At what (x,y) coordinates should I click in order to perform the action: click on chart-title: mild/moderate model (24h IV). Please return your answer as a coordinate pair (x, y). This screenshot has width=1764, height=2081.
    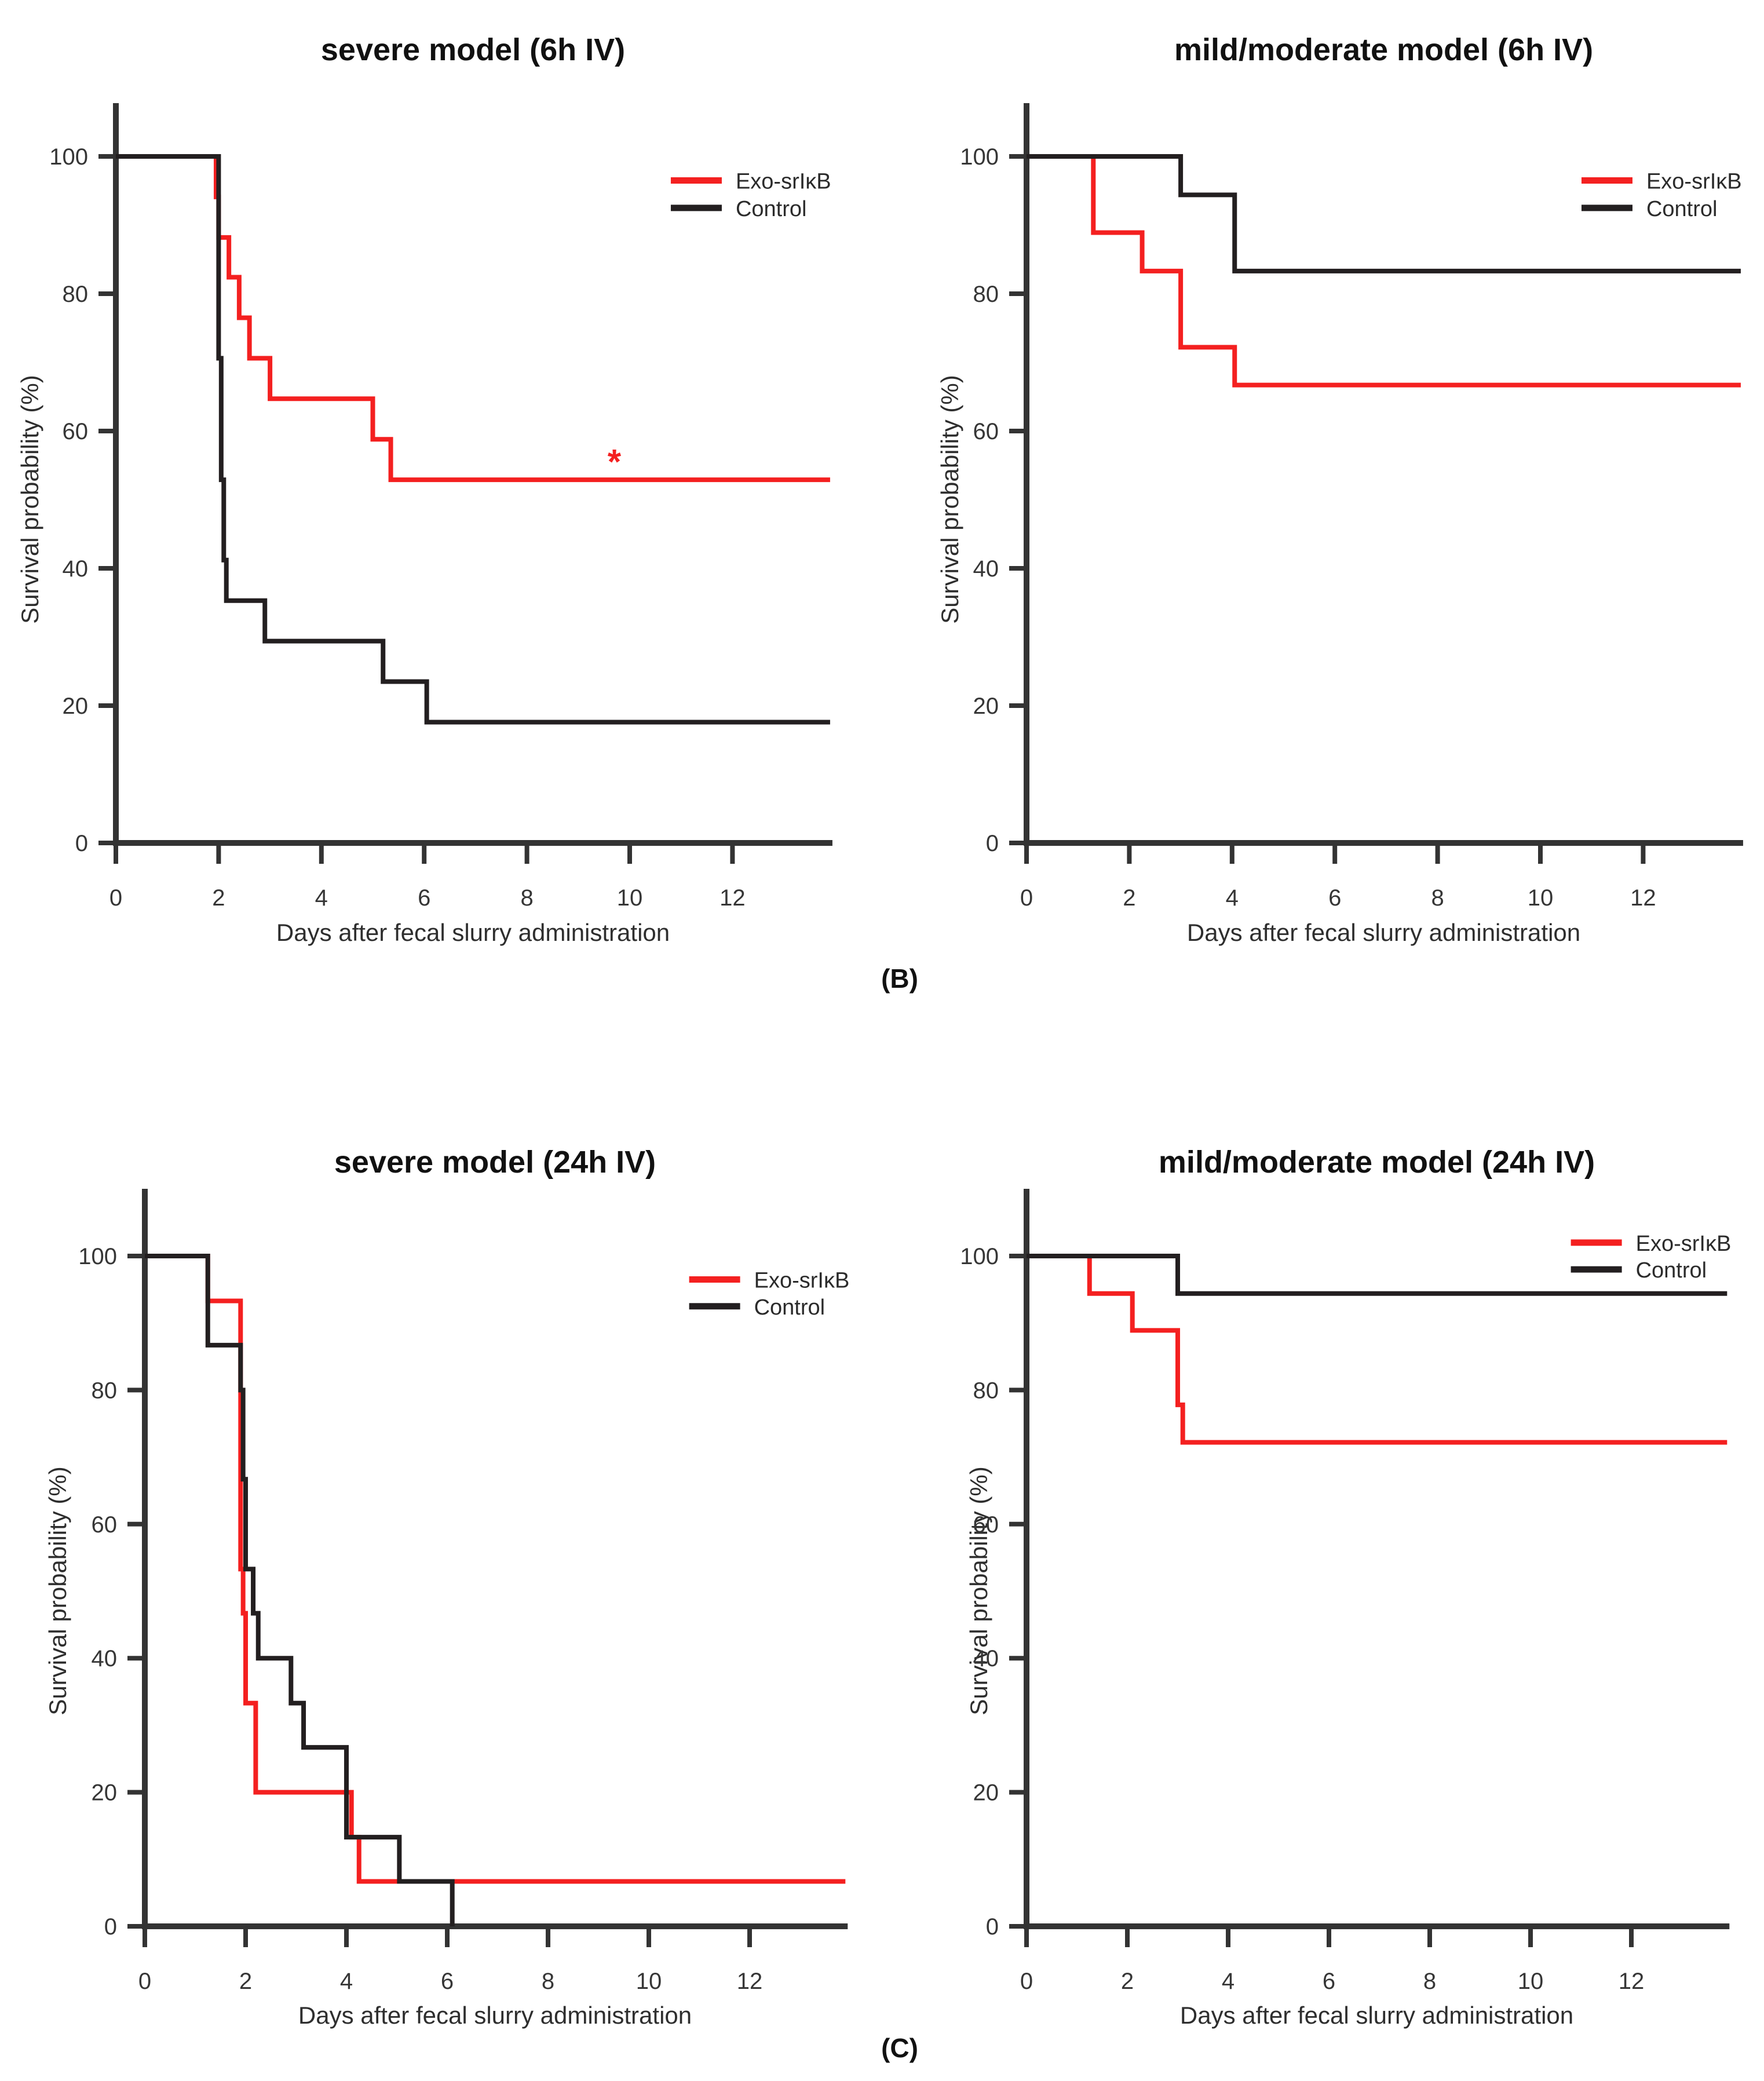
    Looking at the image, I should click on (1376, 1162).